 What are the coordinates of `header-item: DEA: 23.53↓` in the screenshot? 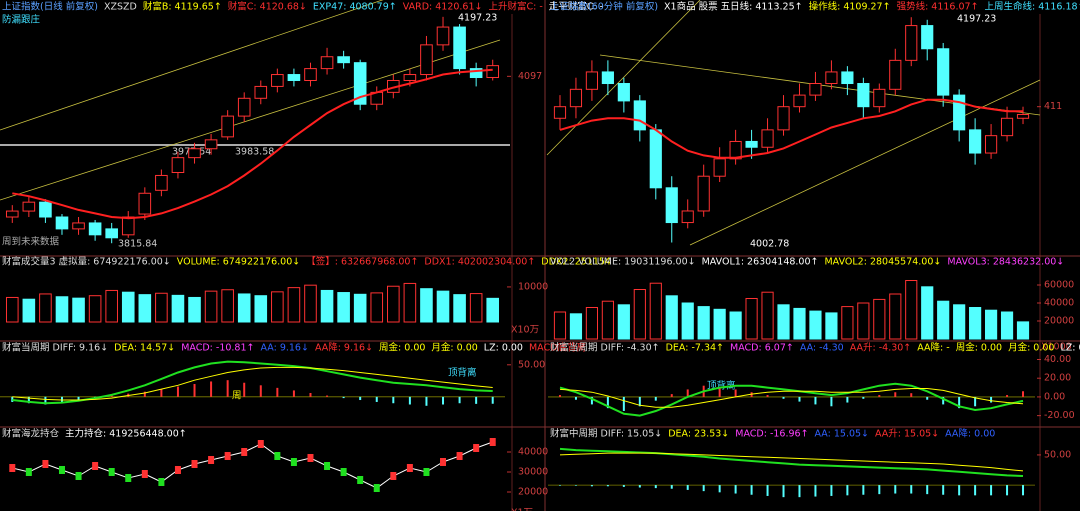 It's located at (698, 434).